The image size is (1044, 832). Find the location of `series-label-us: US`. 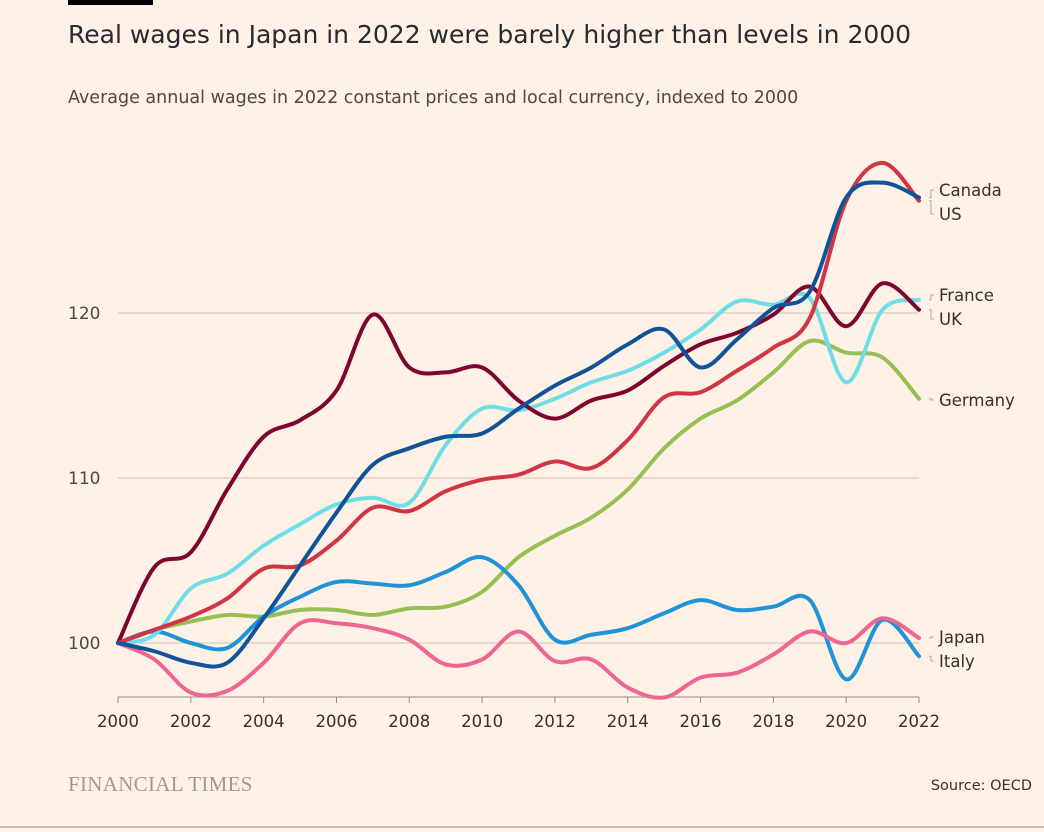

series-label-us: US is located at coordinates (950, 214).